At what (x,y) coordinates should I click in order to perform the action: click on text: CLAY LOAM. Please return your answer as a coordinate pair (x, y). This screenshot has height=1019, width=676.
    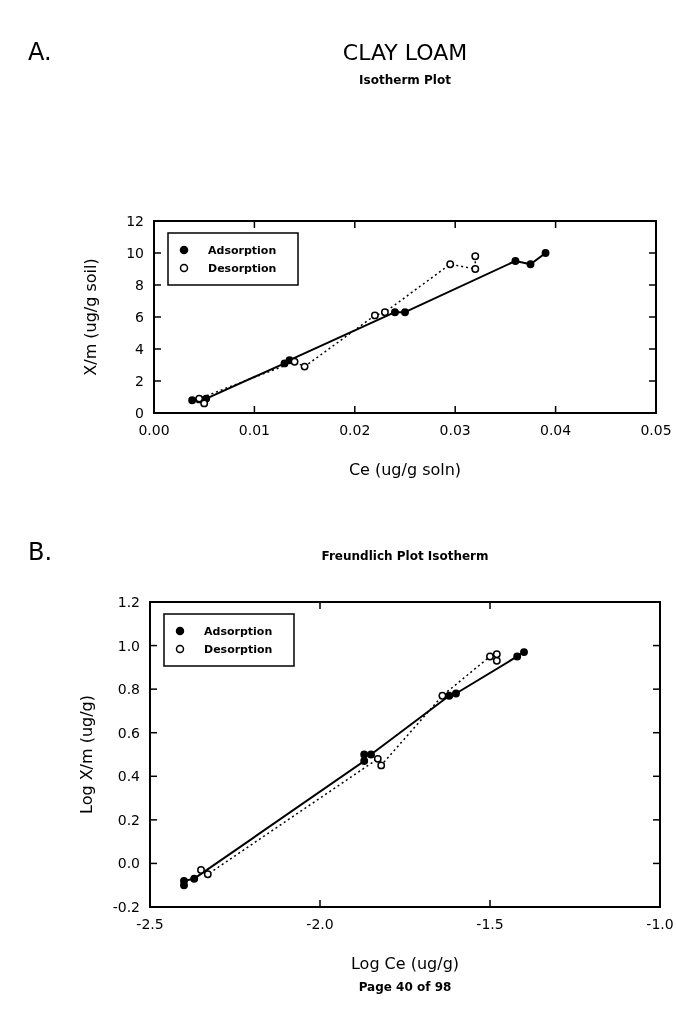
    Looking at the image, I should click on (405, 52).